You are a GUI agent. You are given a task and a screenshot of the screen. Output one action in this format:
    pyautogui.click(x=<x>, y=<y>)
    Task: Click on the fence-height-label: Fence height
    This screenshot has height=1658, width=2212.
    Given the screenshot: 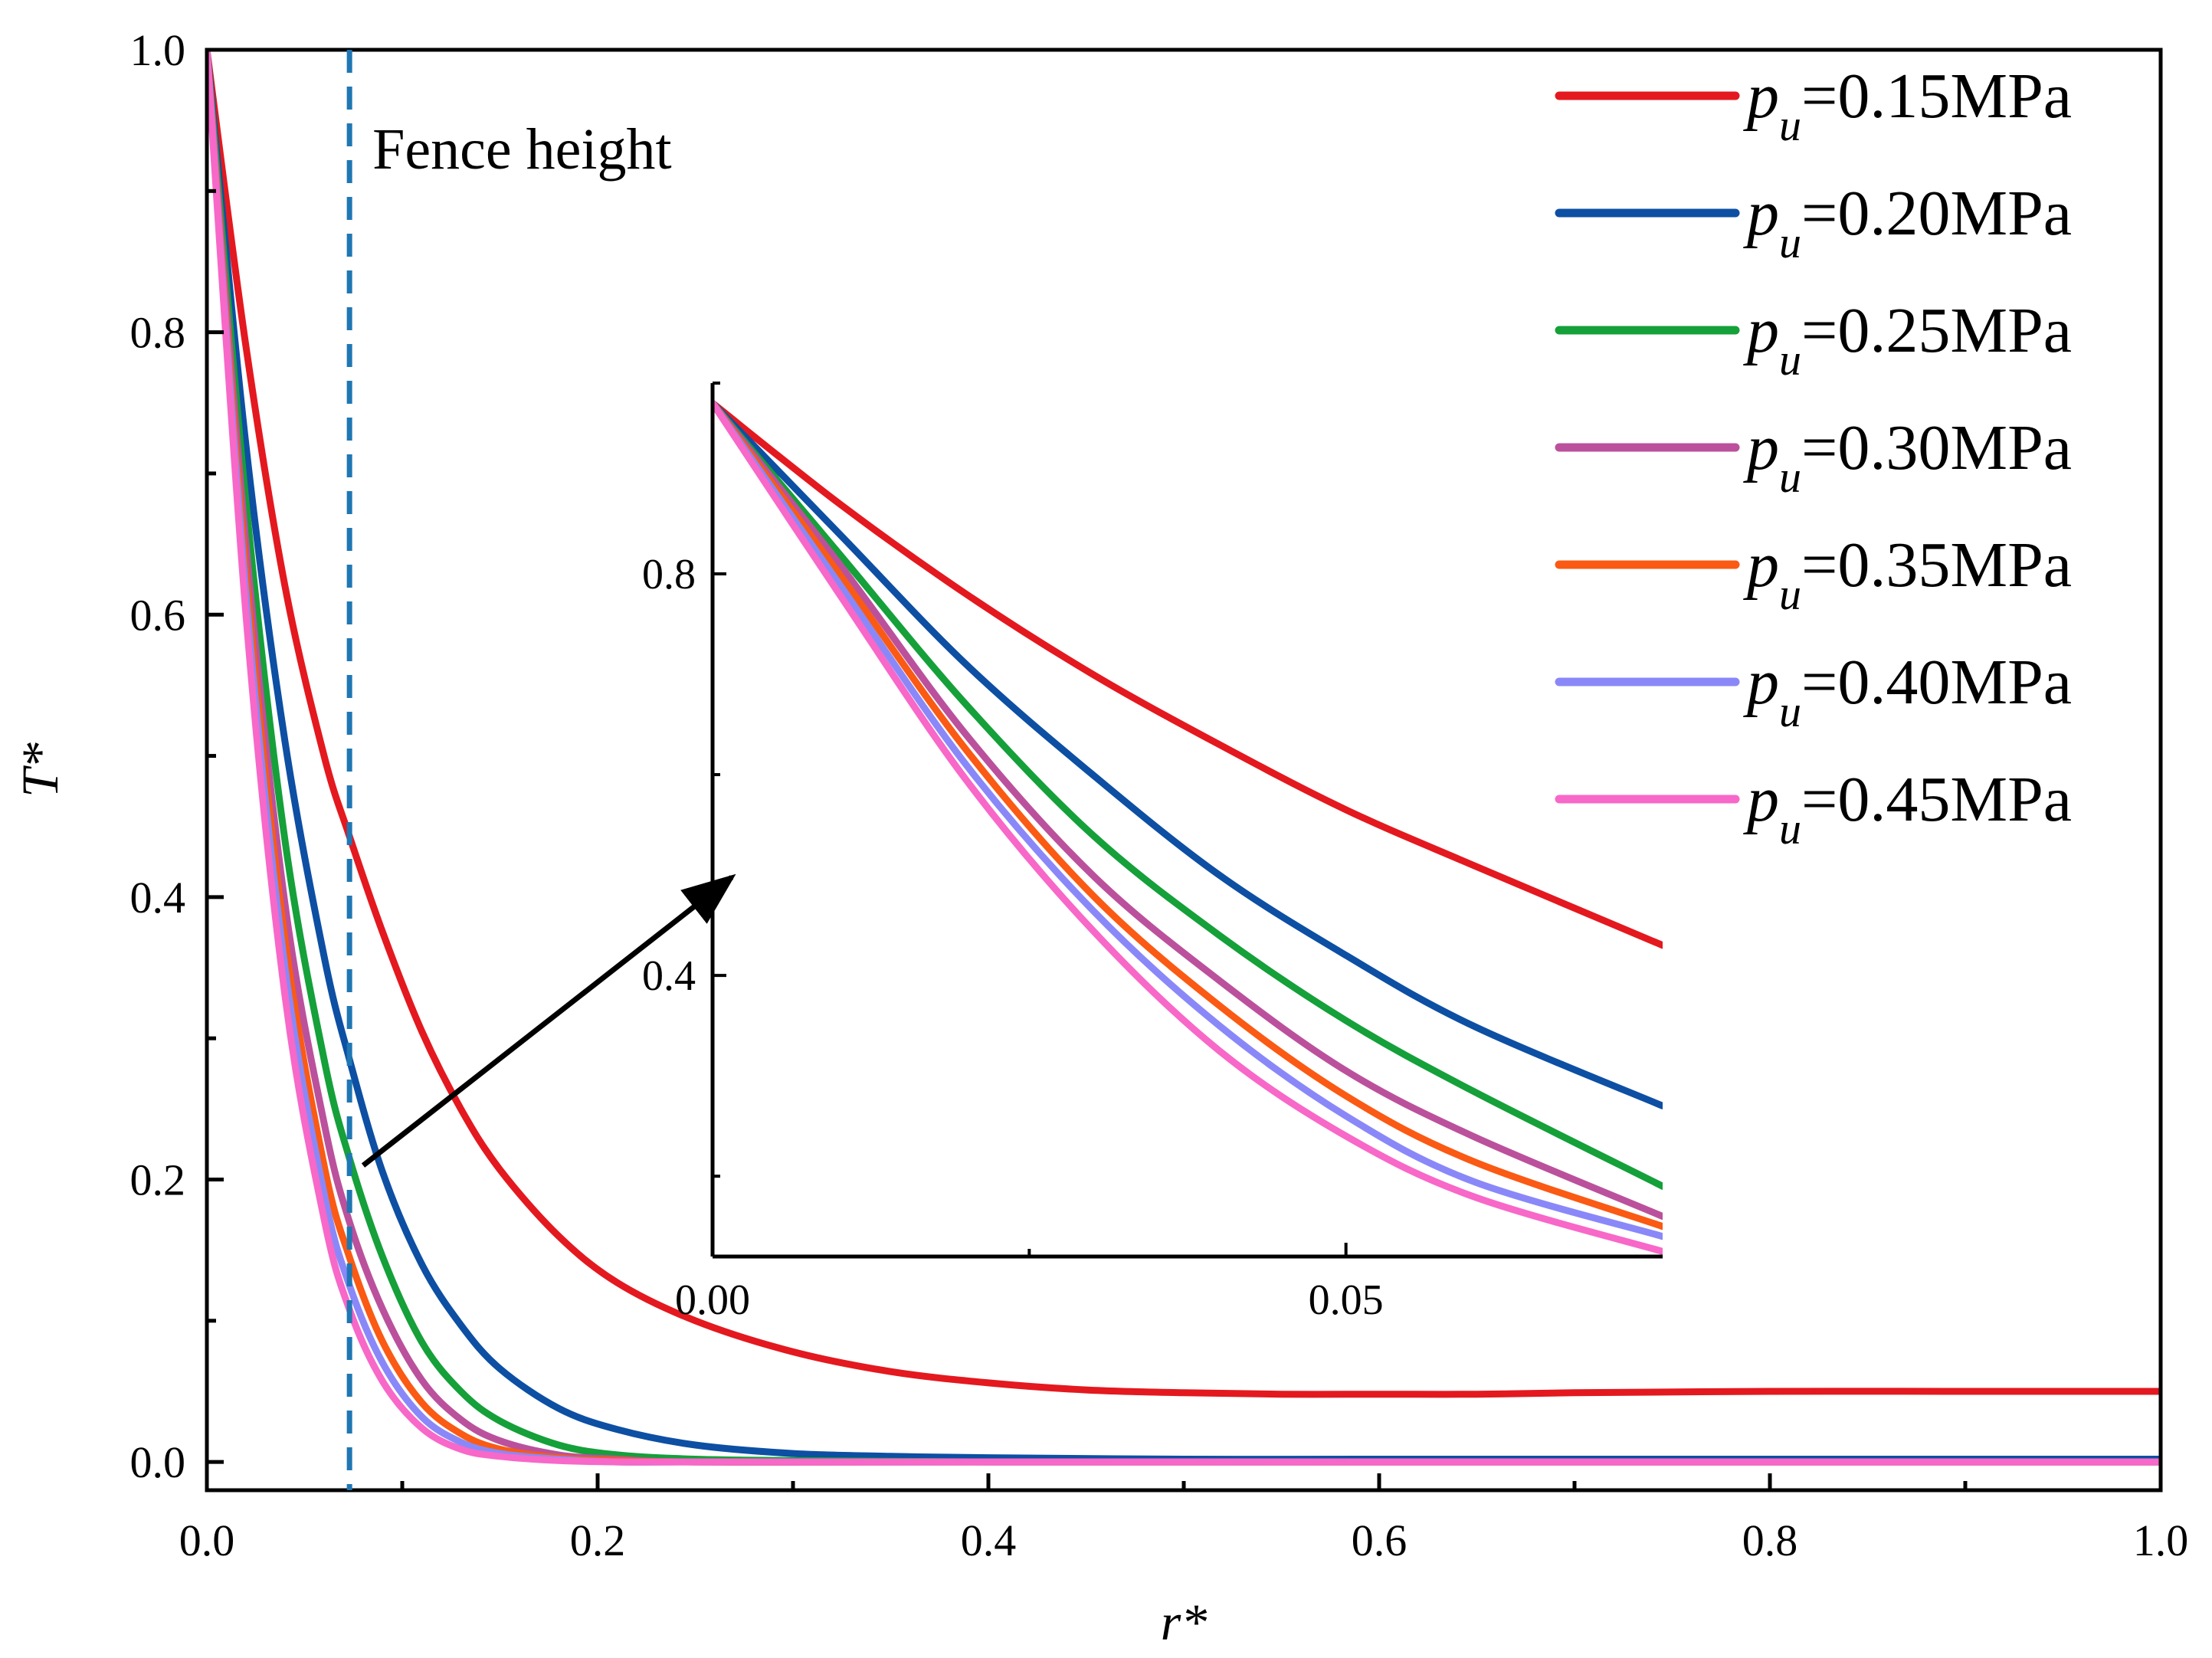 What is the action you would take?
    pyautogui.click(x=521, y=149)
    